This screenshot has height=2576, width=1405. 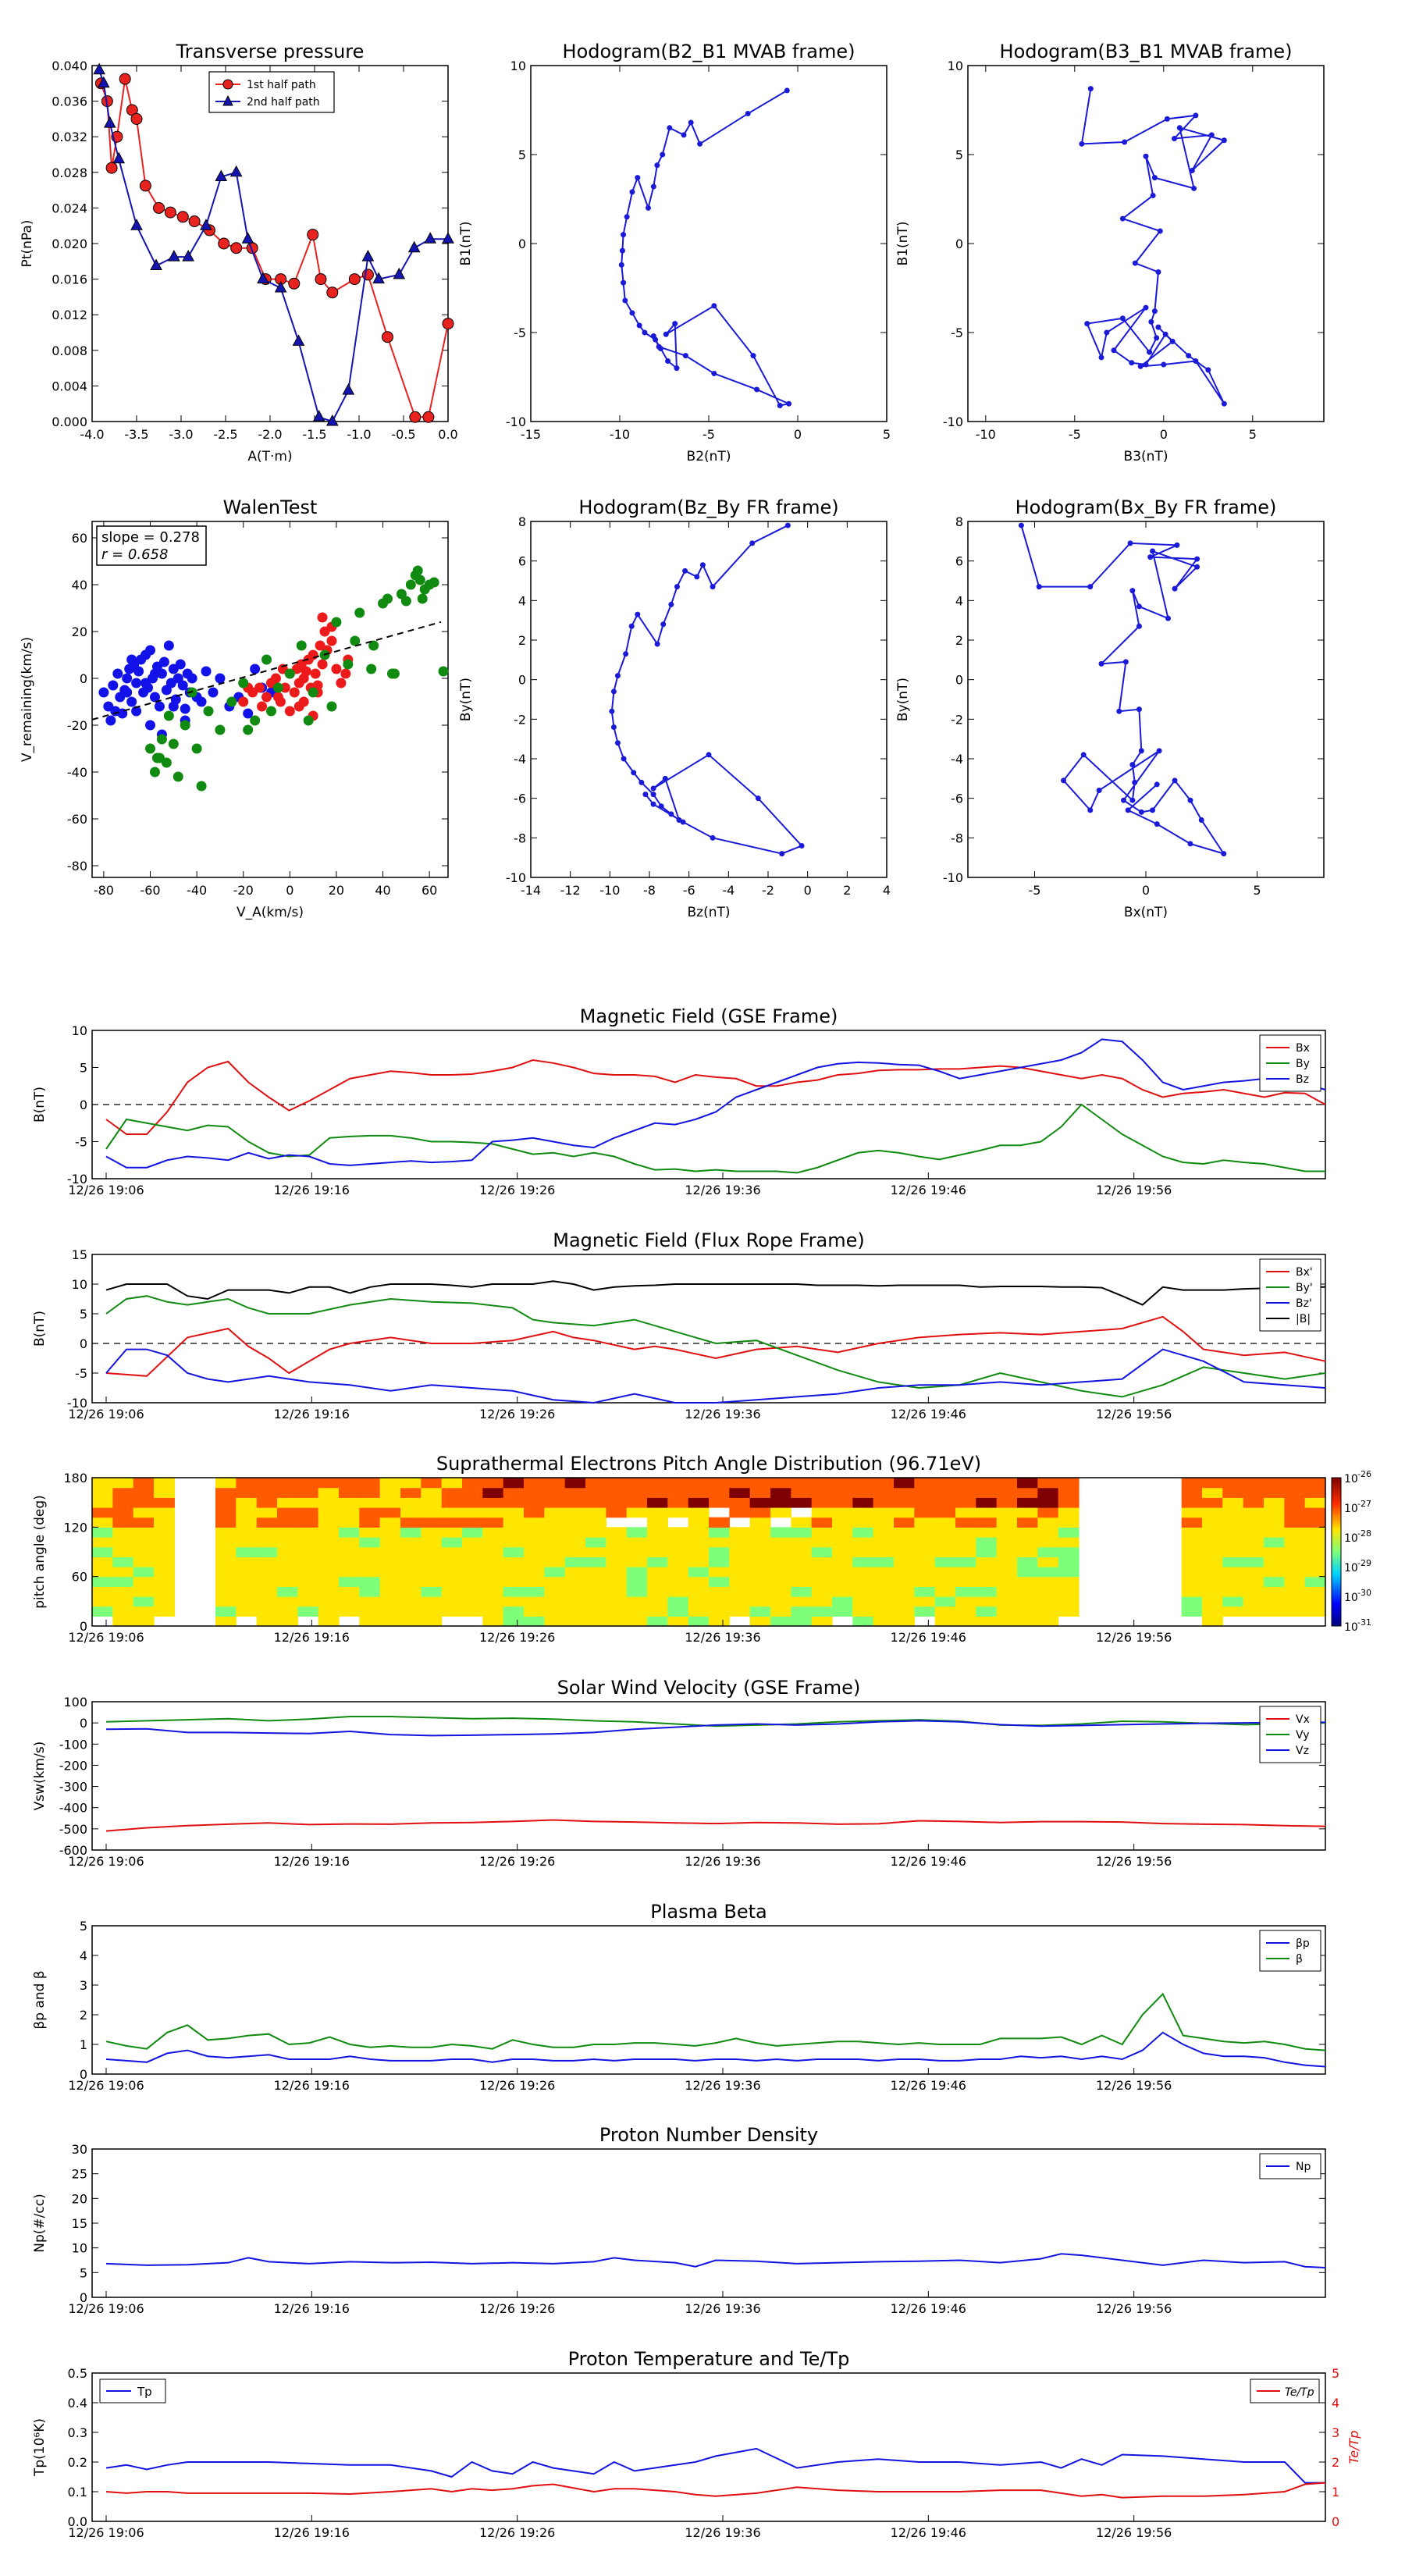 What do you see at coordinates (1119, 711) in the screenshot?
I see `h4-point` at bounding box center [1119, 711].